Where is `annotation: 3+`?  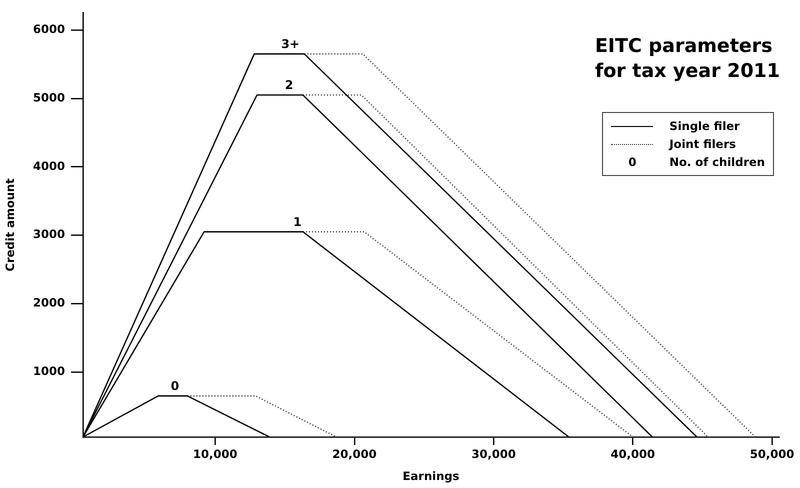
annotation: 3+ is located at coordinates (290, 44).